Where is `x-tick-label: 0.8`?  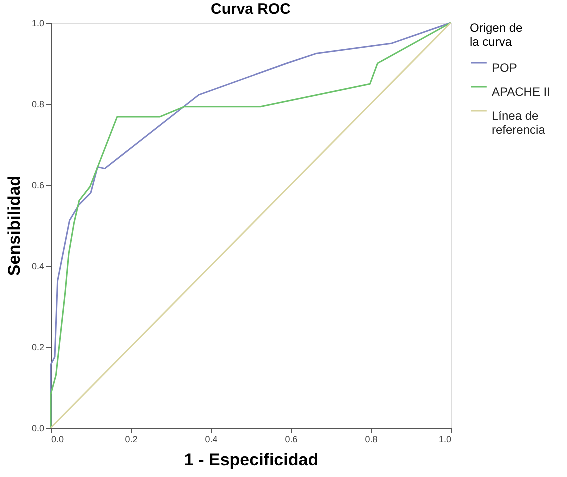
x-tick-label: 0.8 is located at coordinates (371, 439).